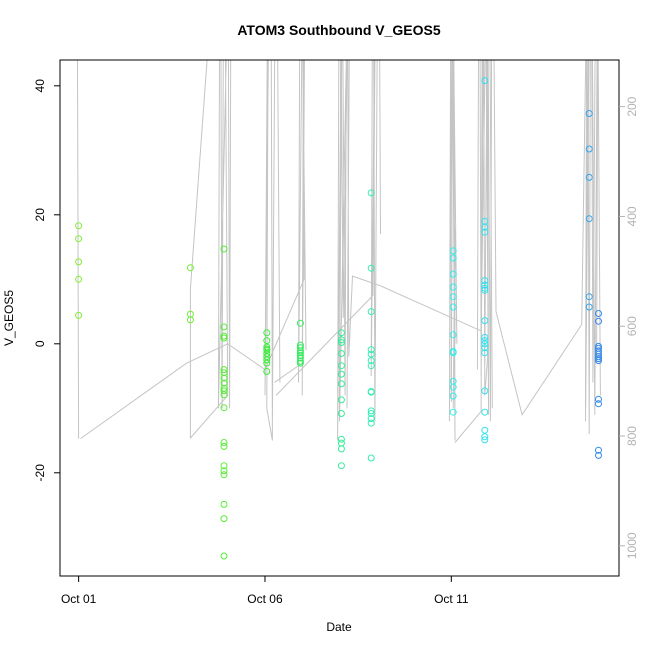 This screenshot has width=650, height=650. I want to click on x-tick-label: Oct 11, so click(451, 599).